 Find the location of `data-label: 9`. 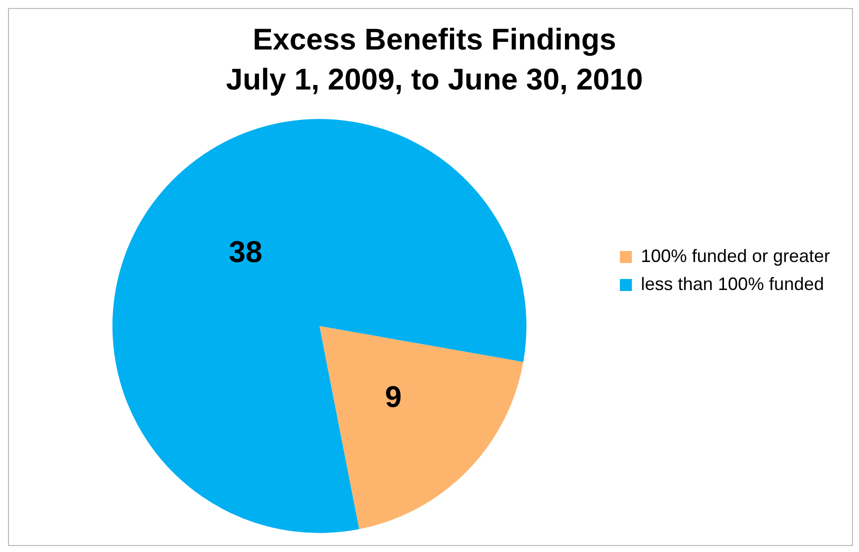

data-label: 9 is located at coordinates (393, 397).